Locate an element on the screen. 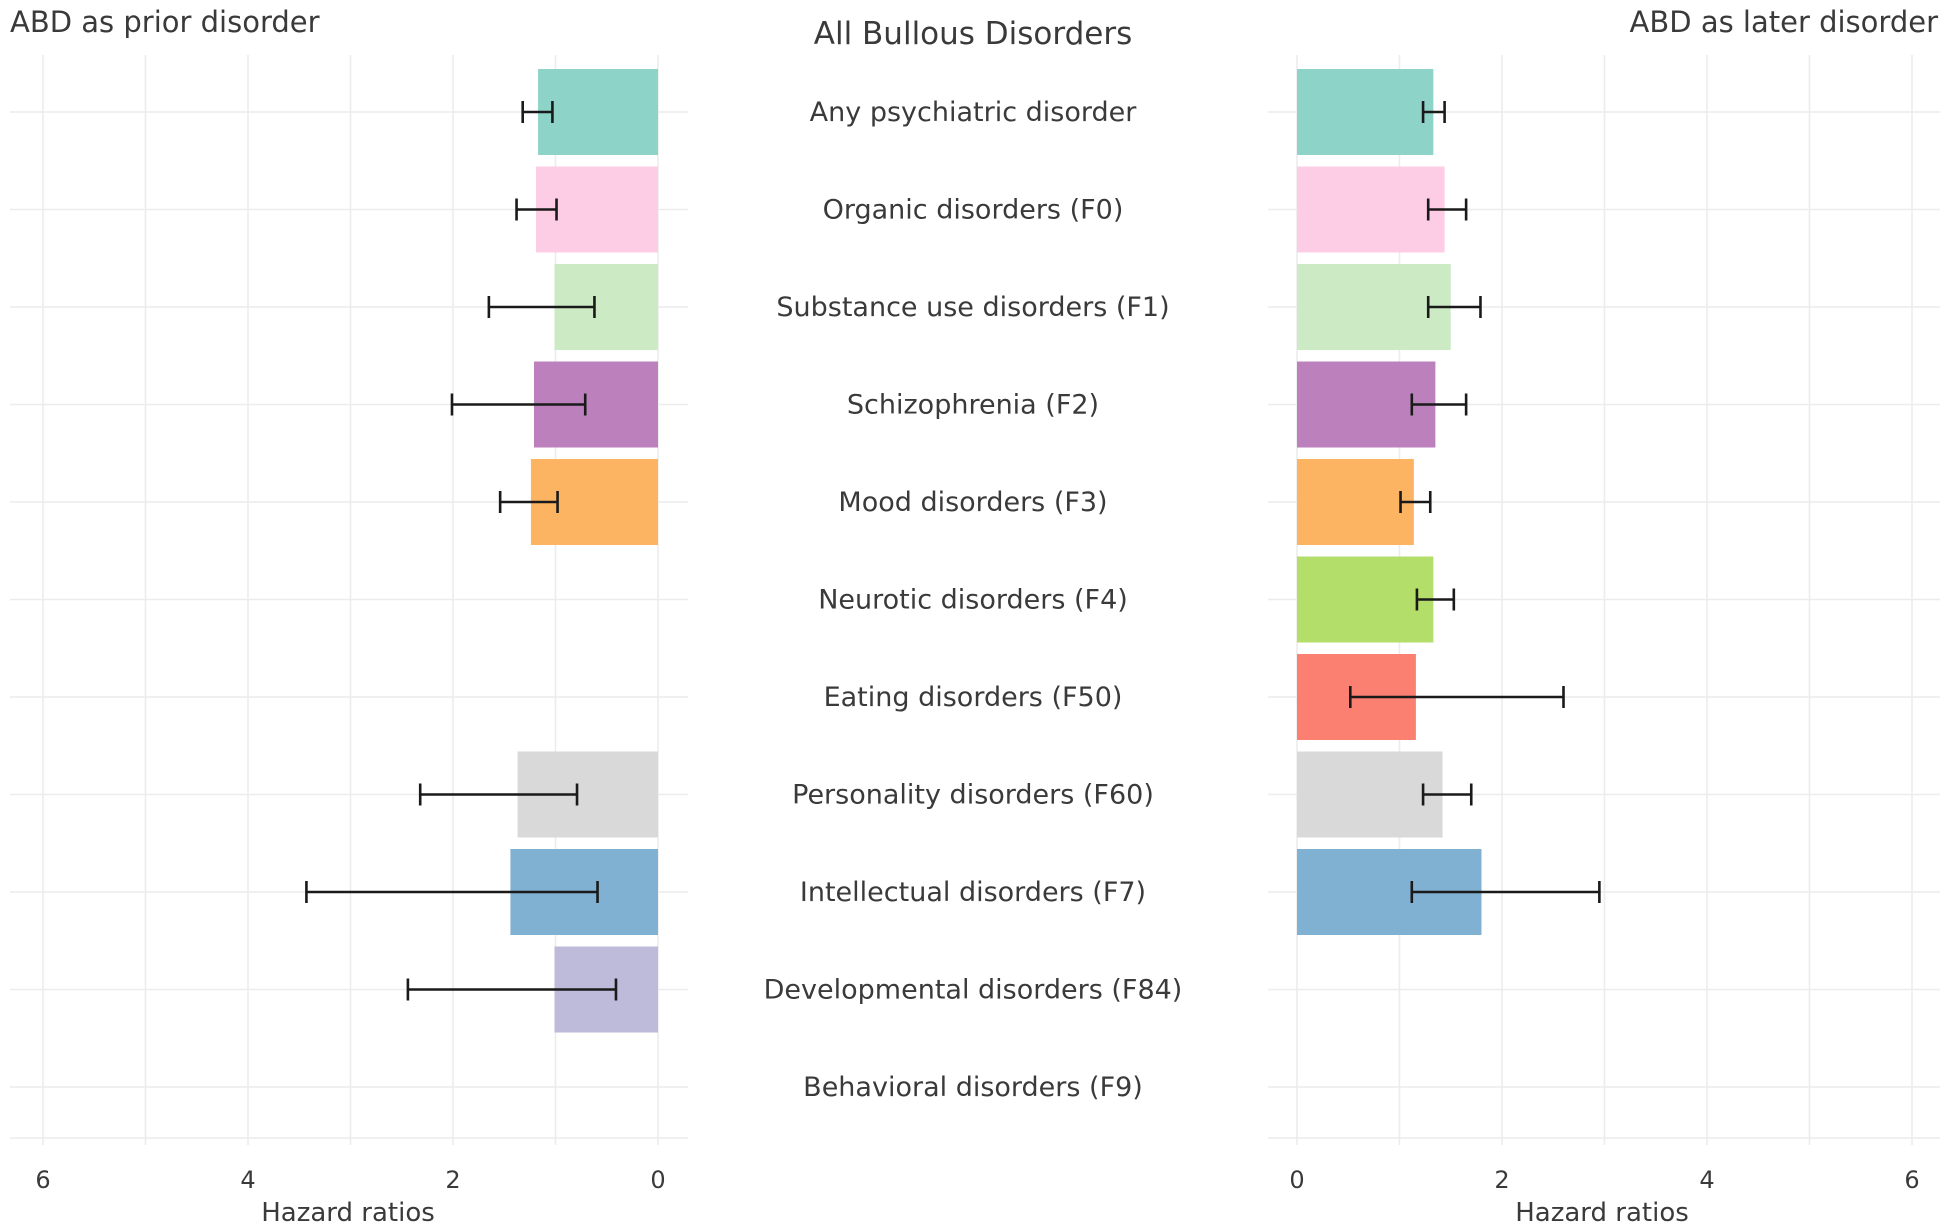 The image size is (1946, 1229). category-label-6: Eating disorders (F50) is located at coordinates (973, 697).